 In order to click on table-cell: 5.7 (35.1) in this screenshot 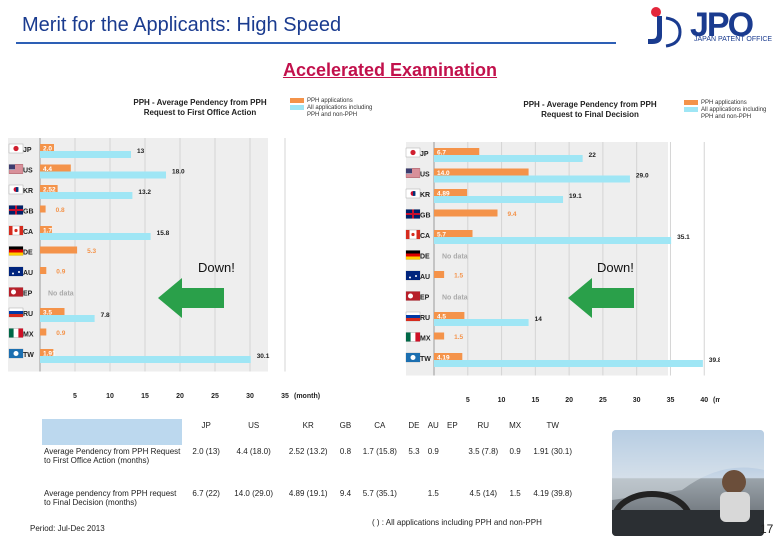, I will do `click(379, 493)`.